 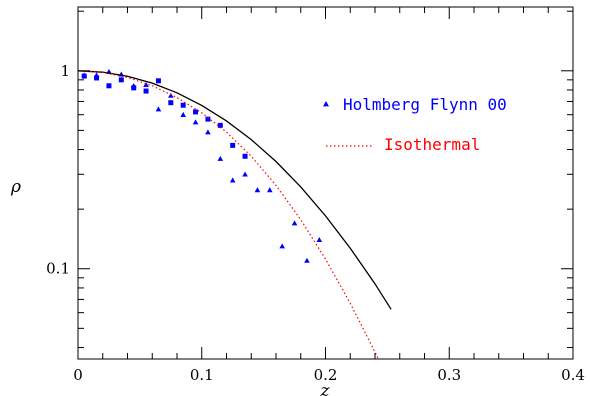 What do you see at coordinates (202, 375) in the screenshot?
I see `x-tick-label: 0.1` at bounding box center [202, 375].